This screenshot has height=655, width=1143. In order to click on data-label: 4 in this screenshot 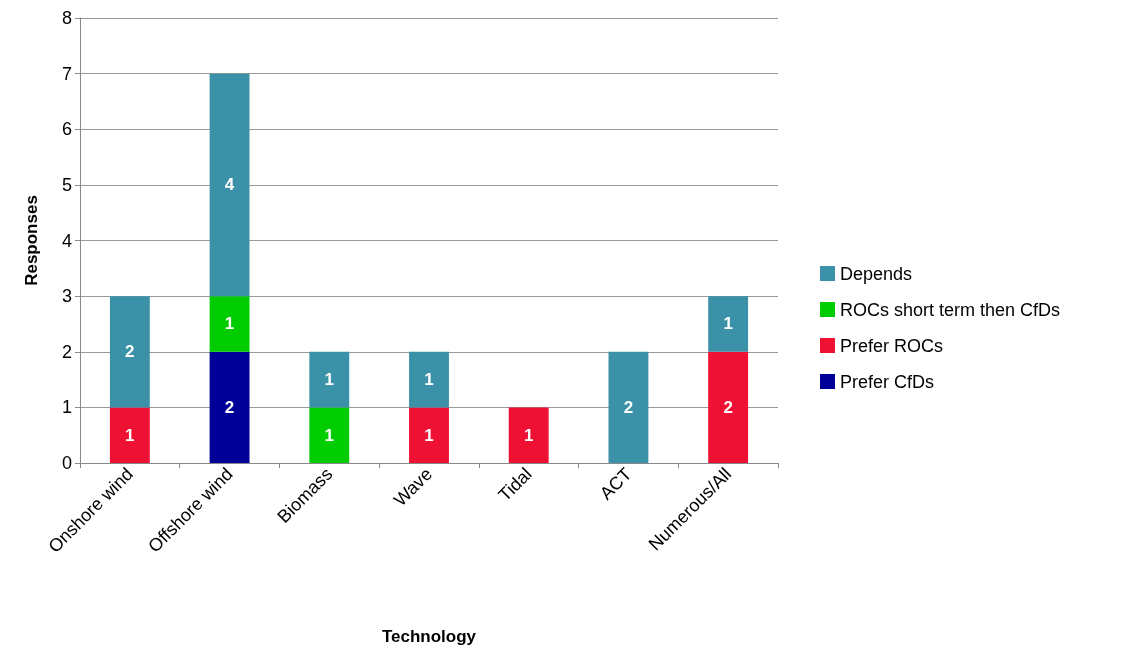, I will do `click(229, 185)`.